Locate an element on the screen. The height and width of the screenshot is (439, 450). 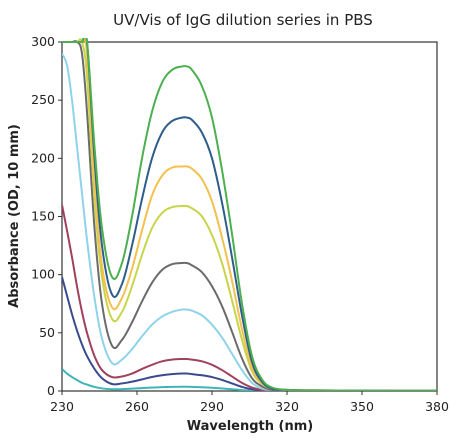
x-tick-label: 230 is located at coordinates (62, 406).